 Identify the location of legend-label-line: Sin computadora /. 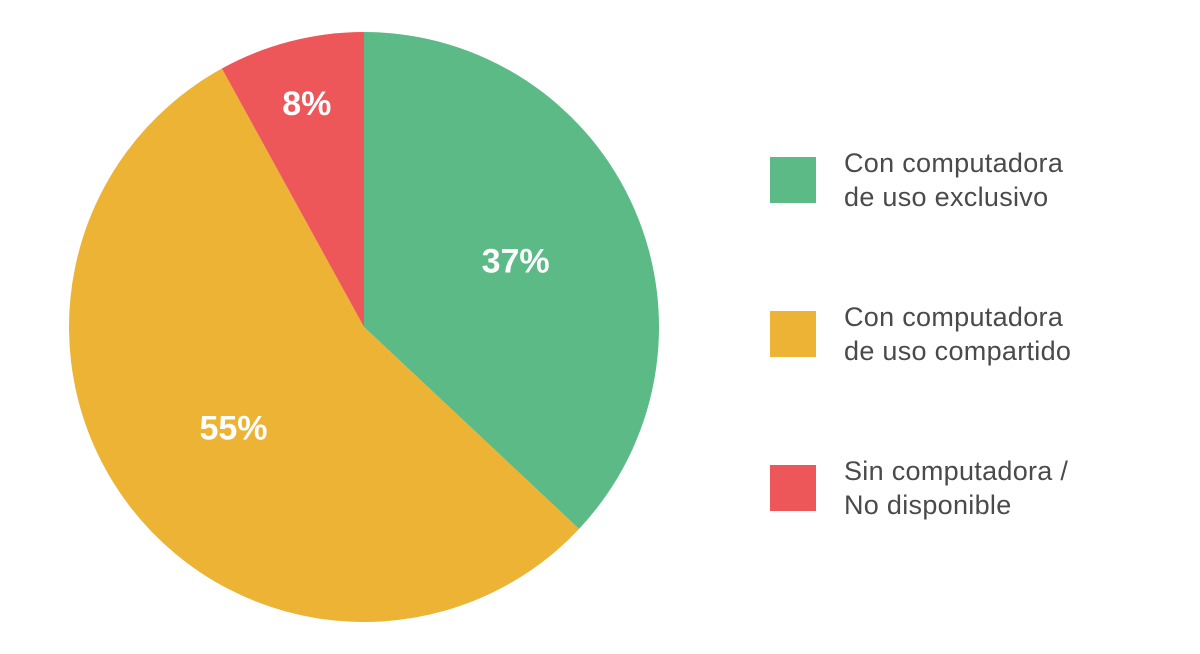
(956, 471).